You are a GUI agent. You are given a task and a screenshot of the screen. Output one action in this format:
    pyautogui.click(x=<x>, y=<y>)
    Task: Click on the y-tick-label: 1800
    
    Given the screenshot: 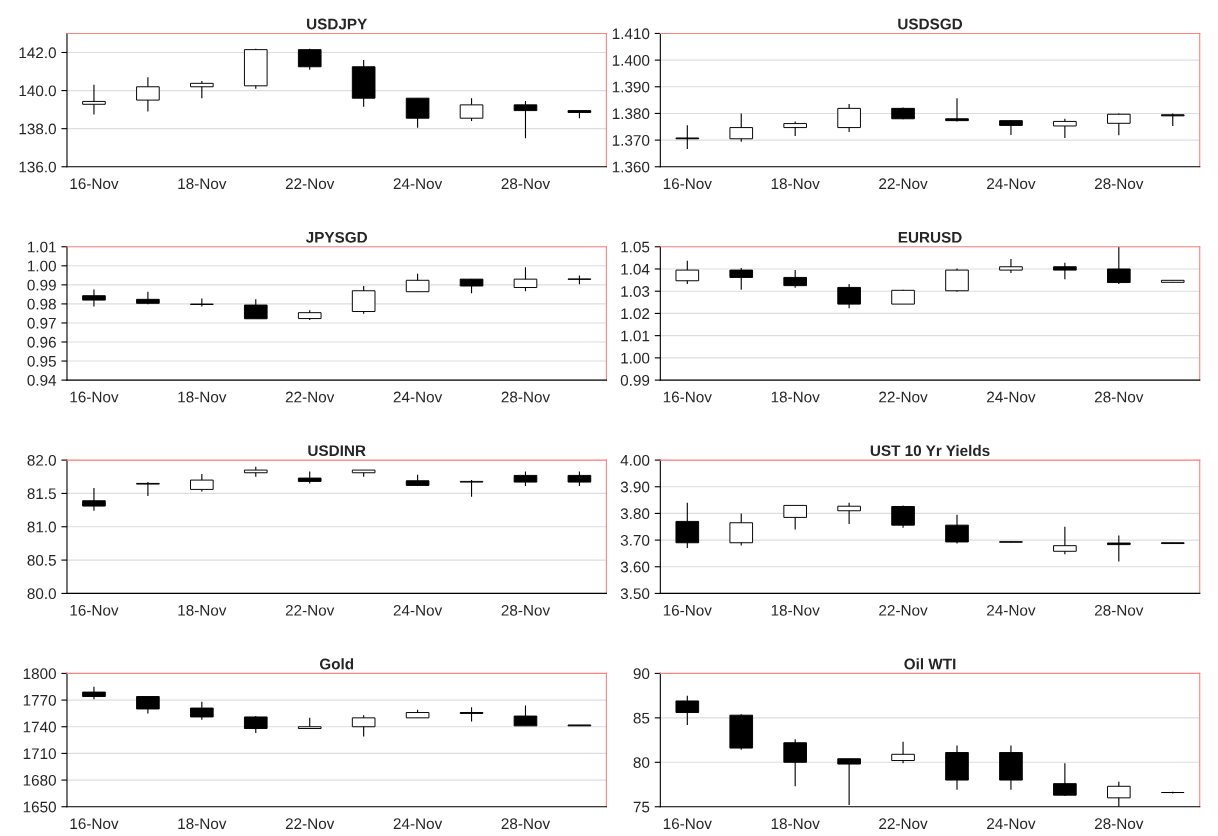 What is the action you would take?
    pyautogui.click(x=39, y=674)
    